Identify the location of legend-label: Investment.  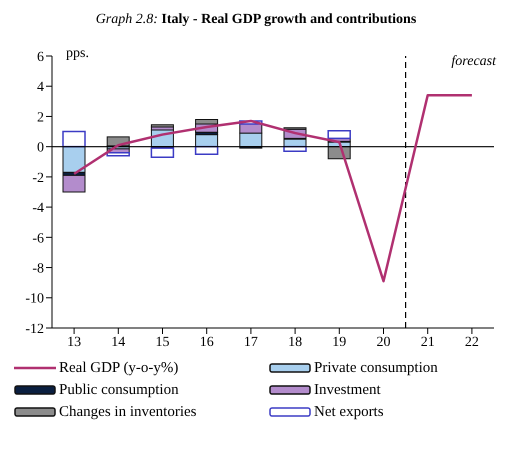
(347, 390).